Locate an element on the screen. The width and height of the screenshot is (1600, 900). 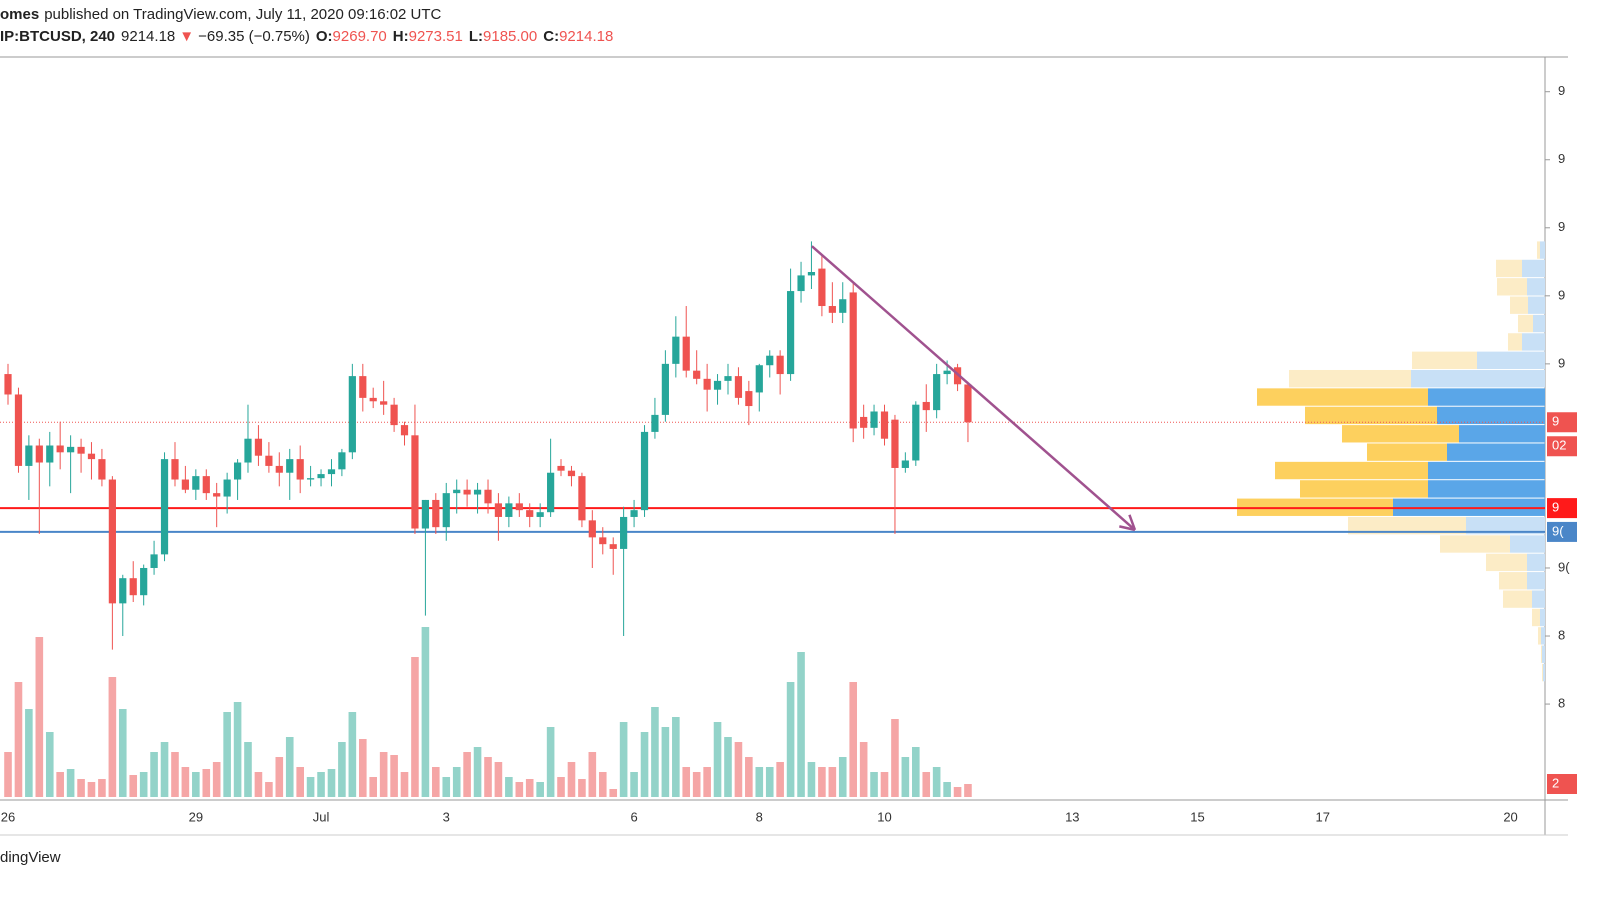
x-tick-label: 15 is located at coordinates (1197, 816).